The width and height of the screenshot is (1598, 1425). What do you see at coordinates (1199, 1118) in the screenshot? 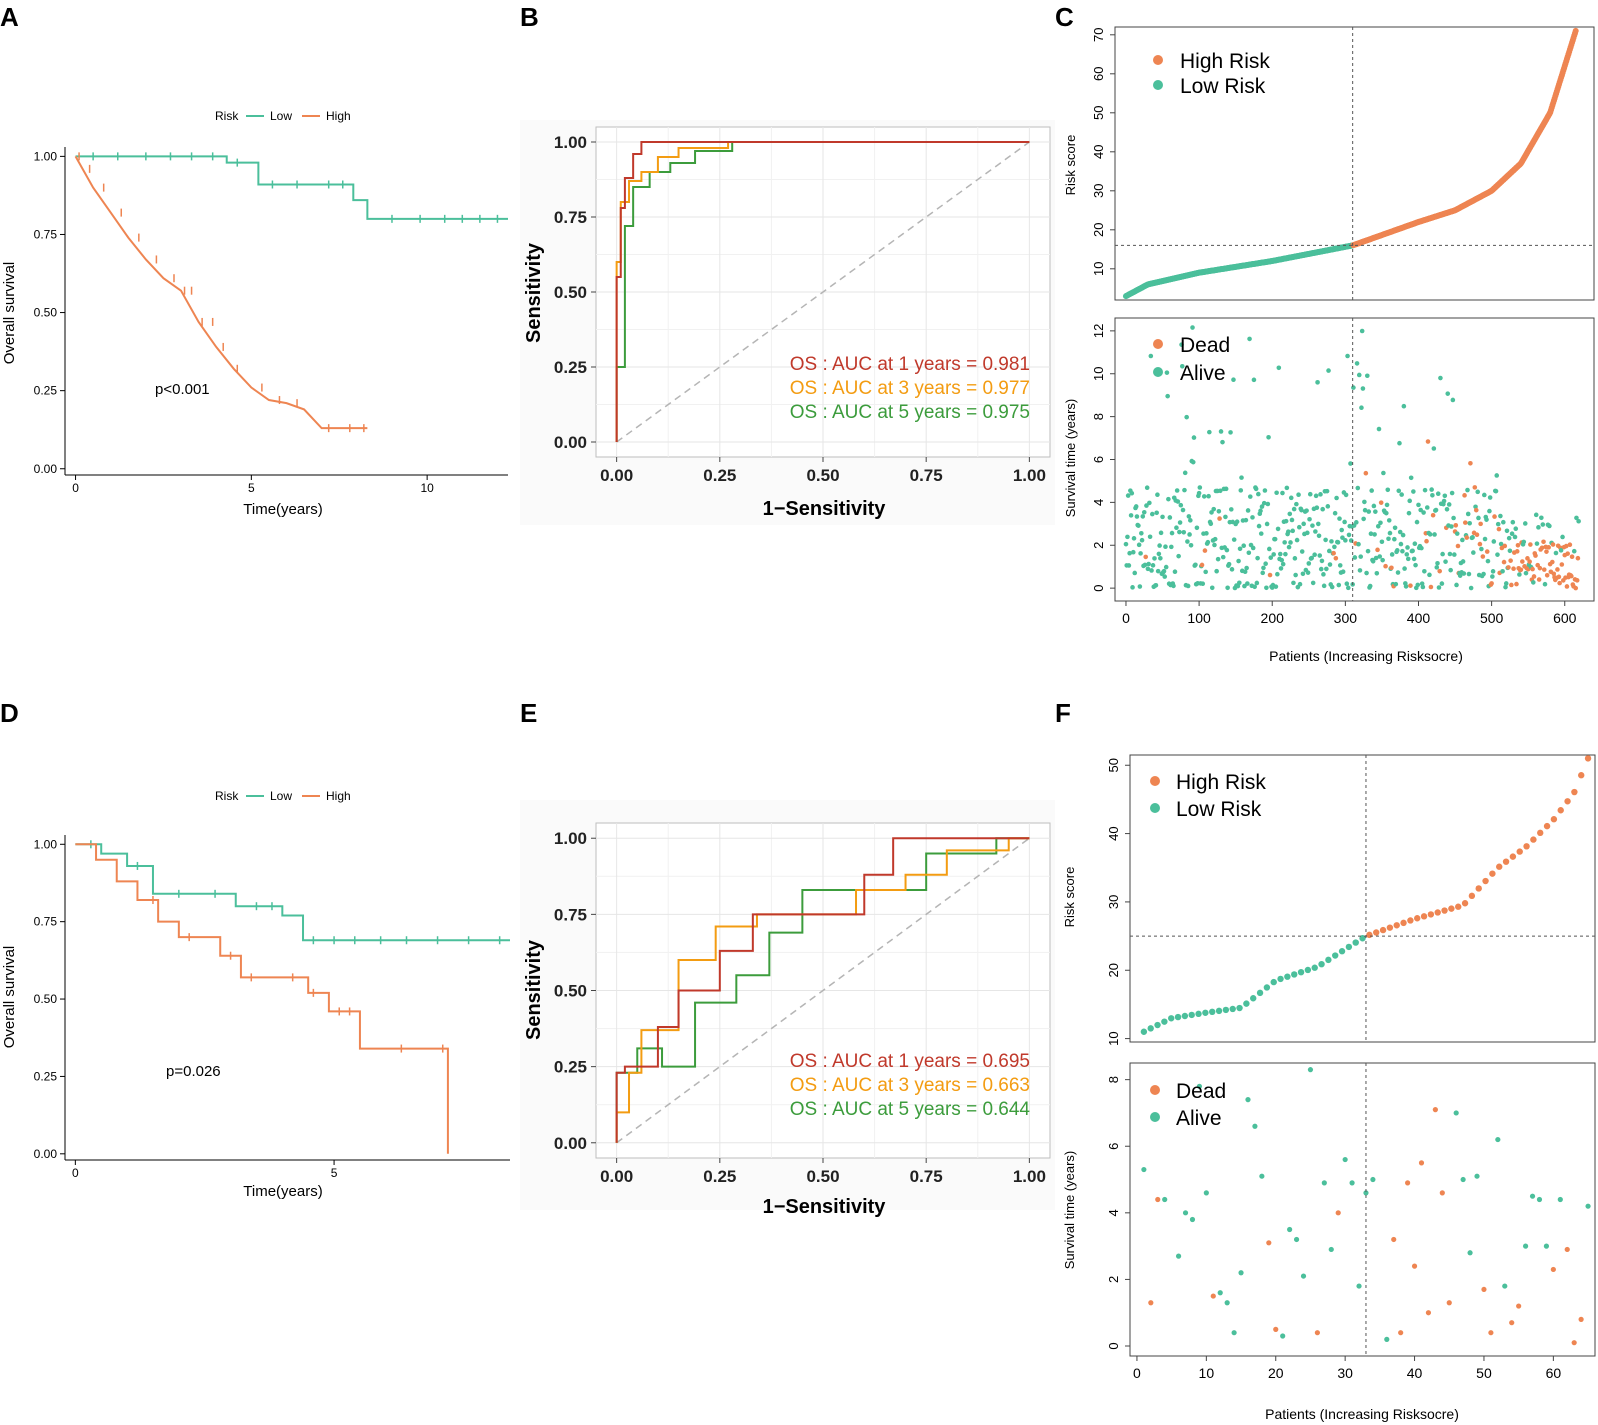
I see `legend-alive-label: Alive` at bounding box center [1199, 1118].